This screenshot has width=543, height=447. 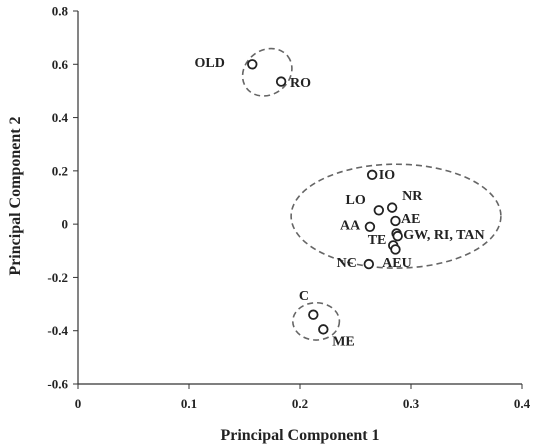 What do you see at coordinates (522, 403) in the screenshot?
I see `x-tick-label: 0.4` at bounding box center [522, 403].